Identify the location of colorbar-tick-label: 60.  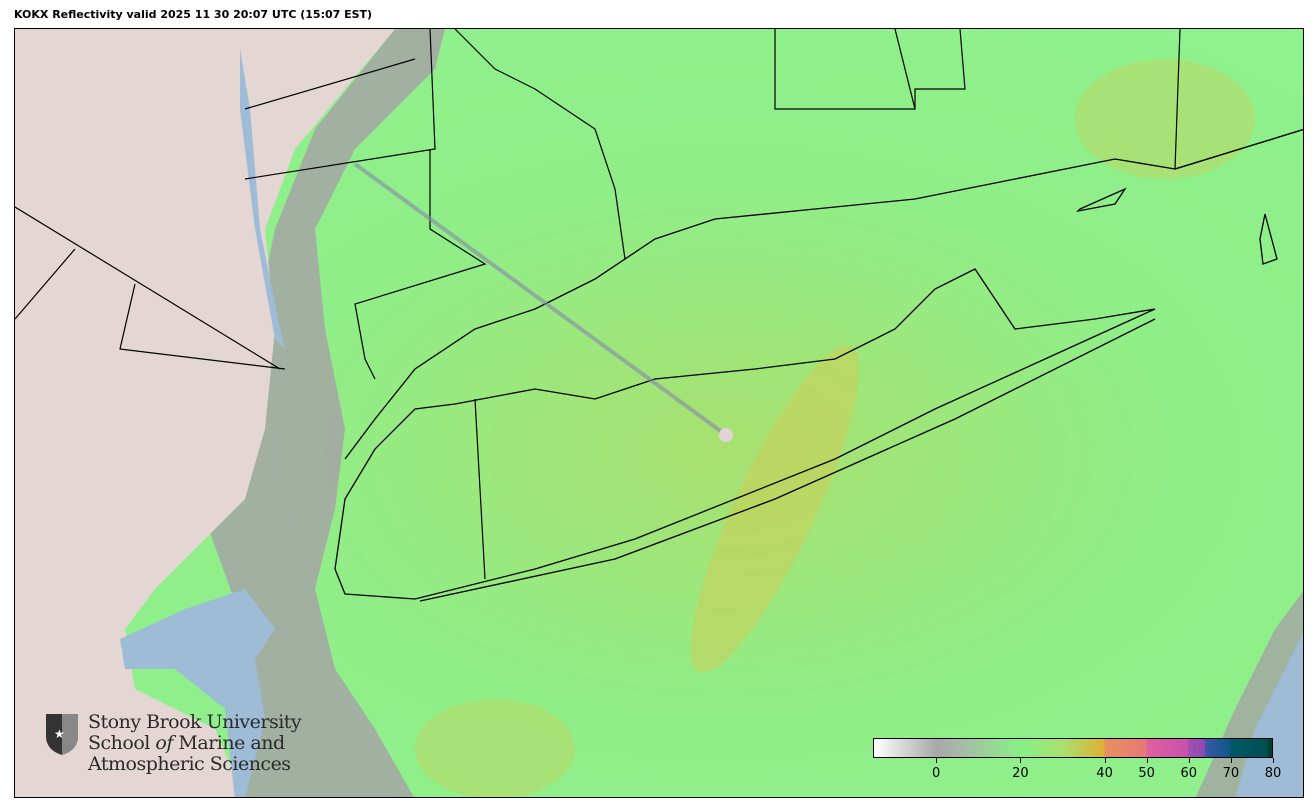
(1189, 773).